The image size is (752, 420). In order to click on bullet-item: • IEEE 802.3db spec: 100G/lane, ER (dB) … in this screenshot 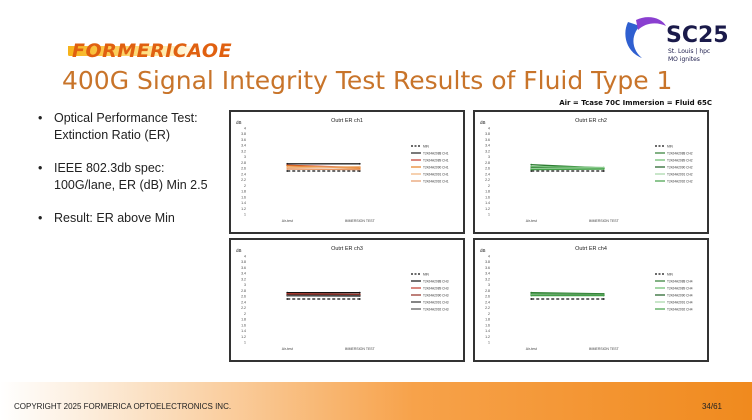, I will do `click(133, 177)`.